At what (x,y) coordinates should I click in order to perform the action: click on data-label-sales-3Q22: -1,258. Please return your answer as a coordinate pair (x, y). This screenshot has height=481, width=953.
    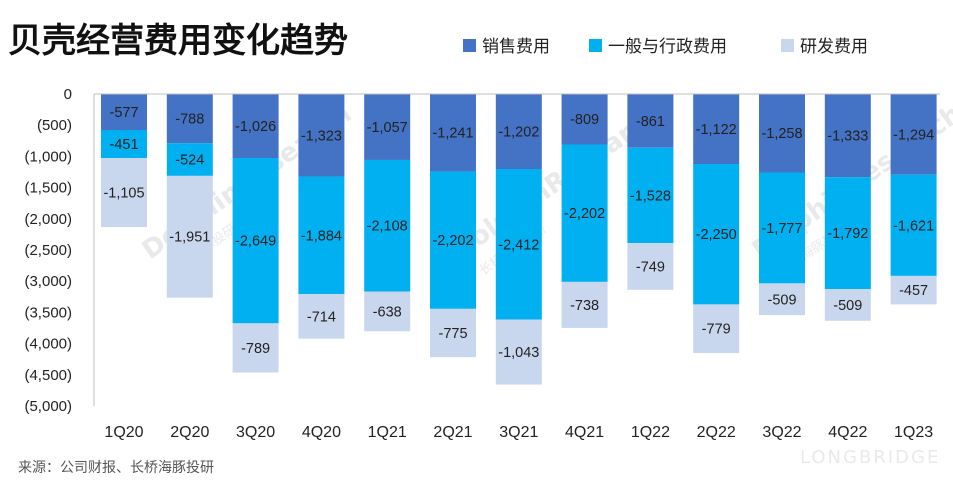
    Looking at the image, I should click on (781, 134).